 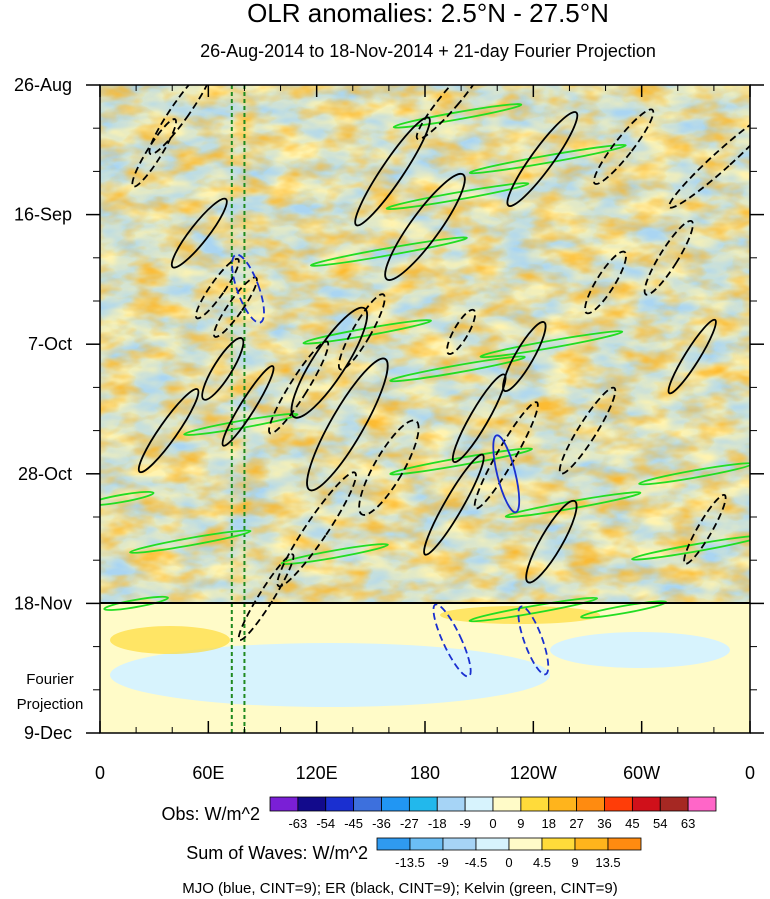 I want to click on y-tick-label: 28-Oct, so click(x=45, y=474).